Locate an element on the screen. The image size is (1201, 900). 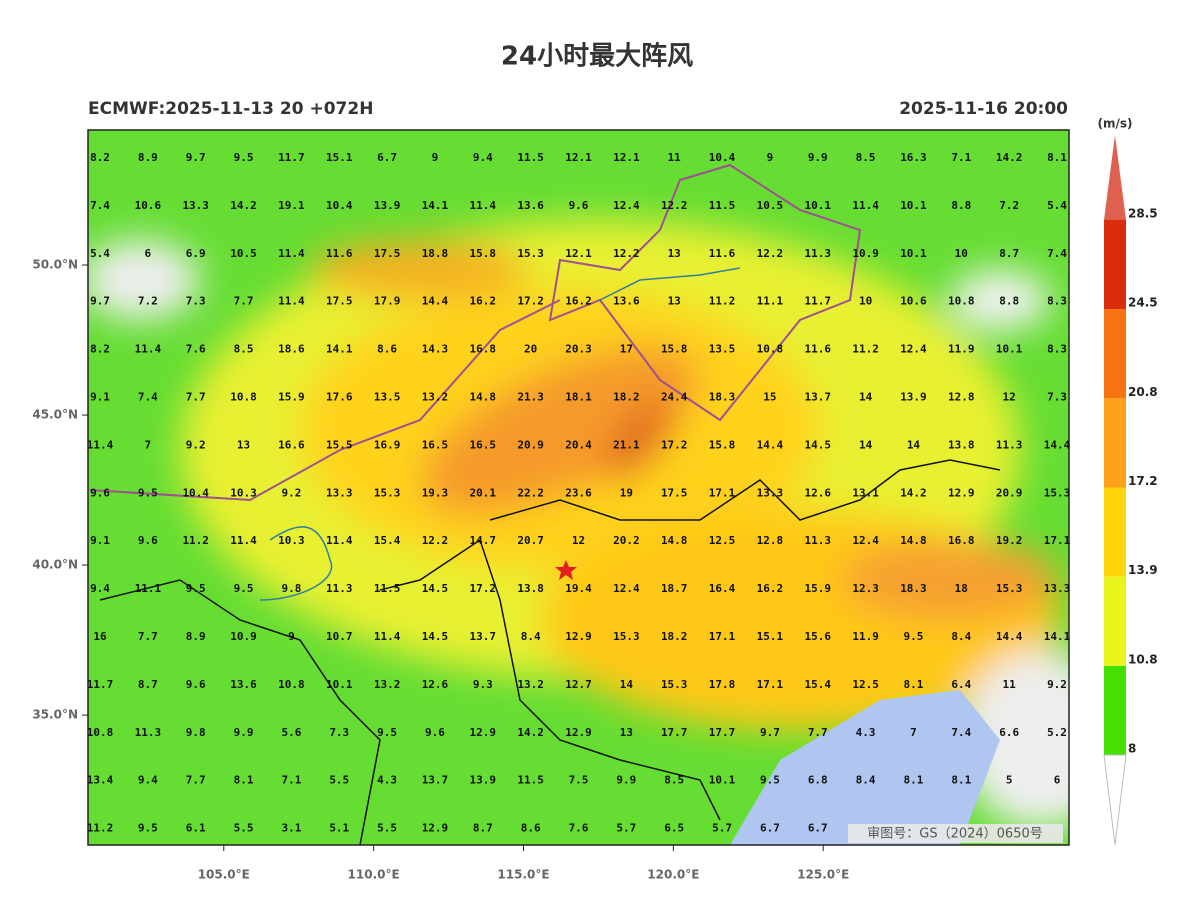
grid-value: 12.5 is located at coordinates (722, 540).